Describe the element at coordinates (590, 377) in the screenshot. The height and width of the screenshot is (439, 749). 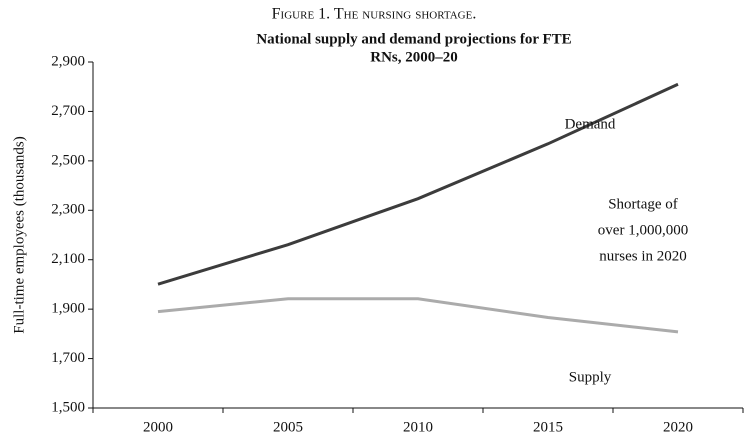
I see `series-label: Supply` at that location.